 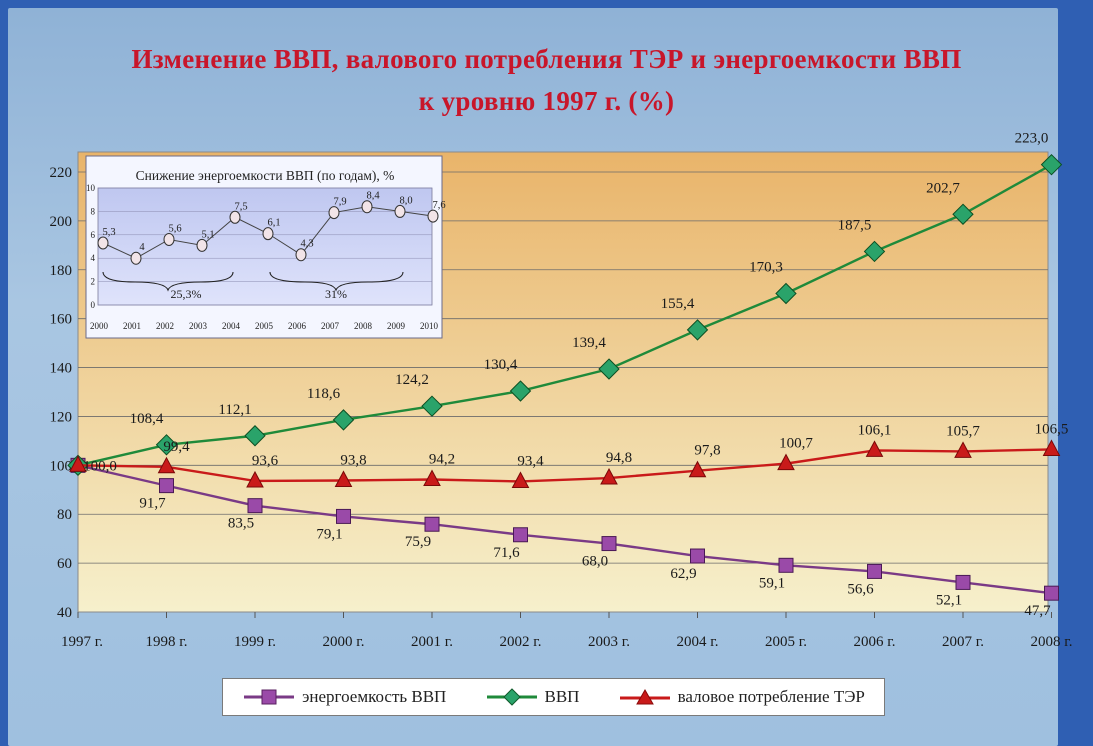 I want to click on data-label-gdp: 124,2, so click(x=412, y=380).